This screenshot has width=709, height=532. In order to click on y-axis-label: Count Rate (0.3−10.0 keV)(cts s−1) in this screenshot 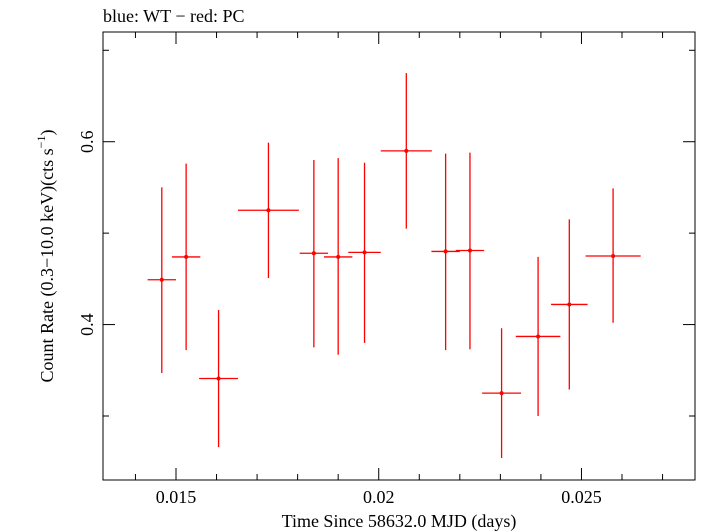, I will do `click(46, 256)`.